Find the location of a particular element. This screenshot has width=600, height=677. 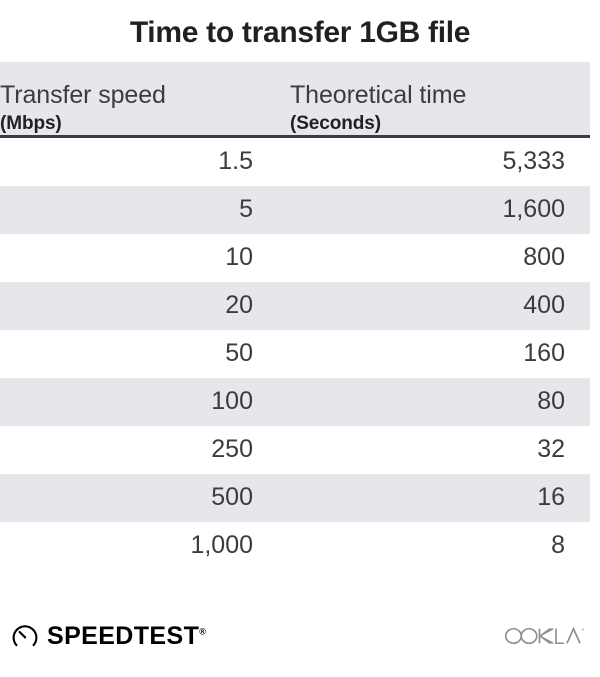

cell-theoretical-time: 16 is located at coordinates (551, 497).